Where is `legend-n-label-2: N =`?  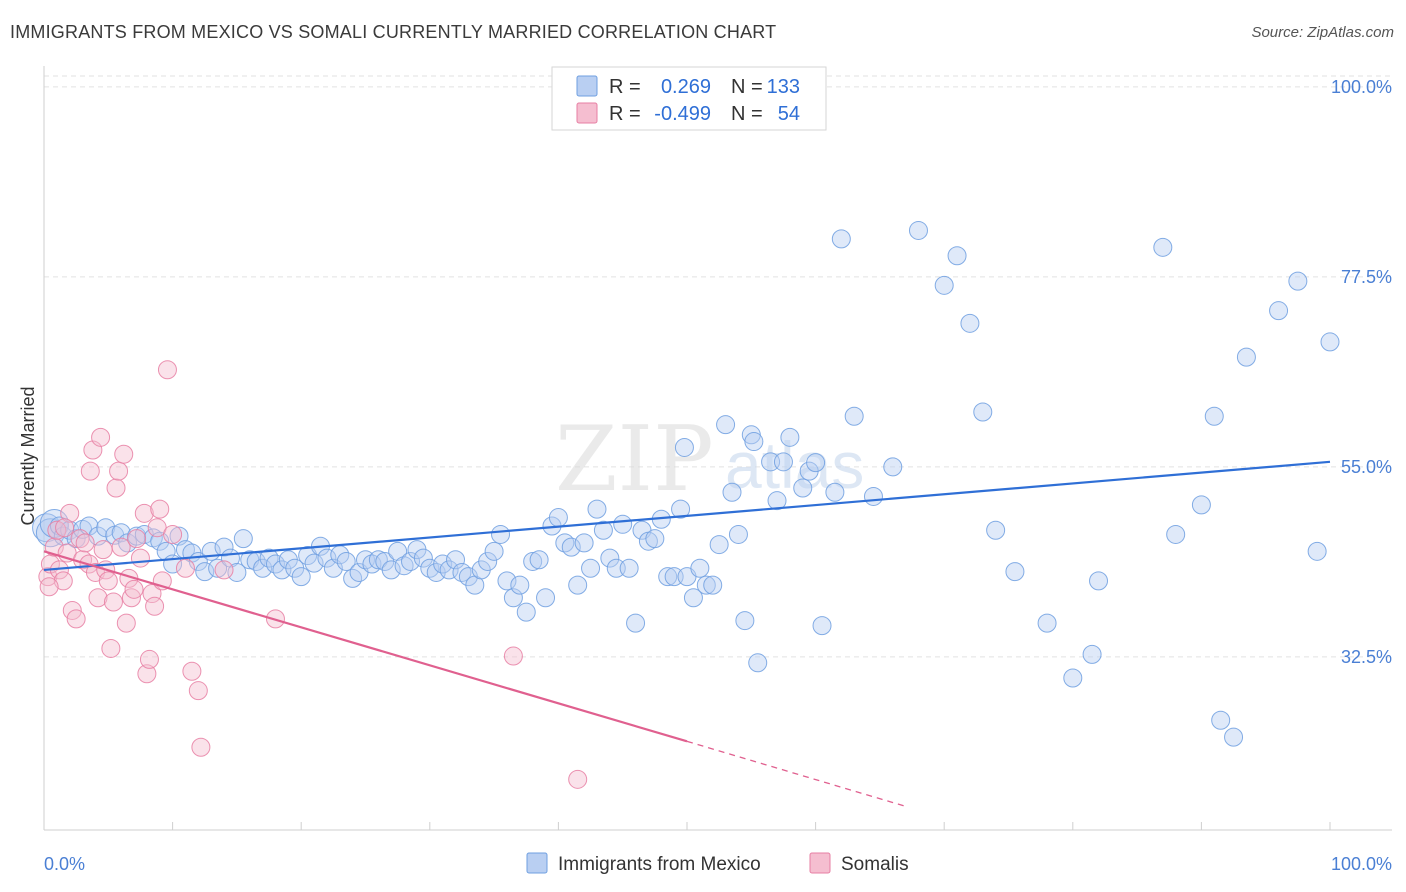 legend-n-label-2: N = is located at coordinates (747, 114).